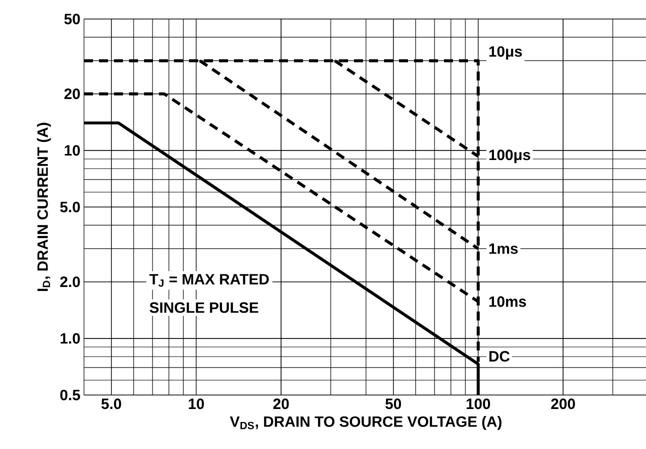  Describe the element at coordinates (366, 423) in the screenshot. I see `x-axis-title: V$_{DS}$, DRAIN TO SOURCE VOLTAGE (A)` at that location.